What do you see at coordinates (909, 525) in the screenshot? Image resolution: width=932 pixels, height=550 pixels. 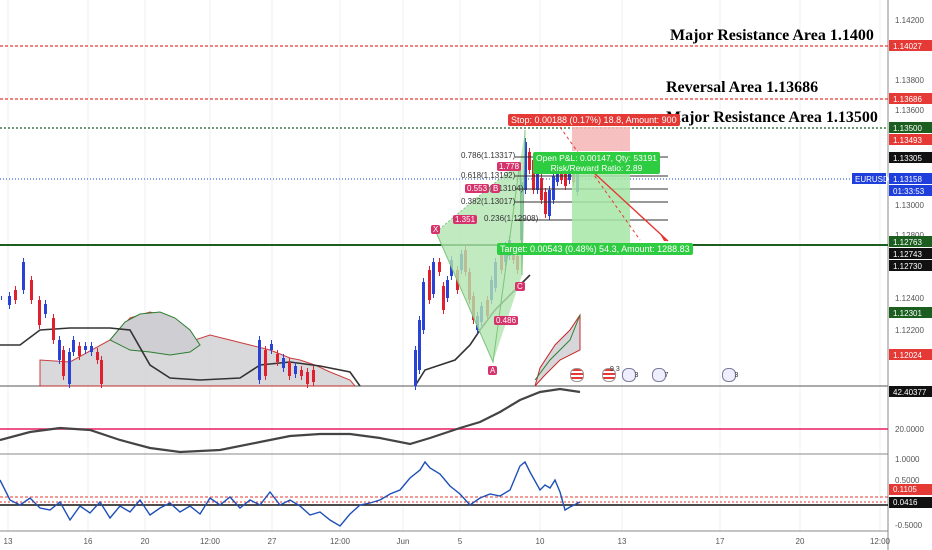 I see `osc-tick: -0.5000` at bounding box center [909, 525].